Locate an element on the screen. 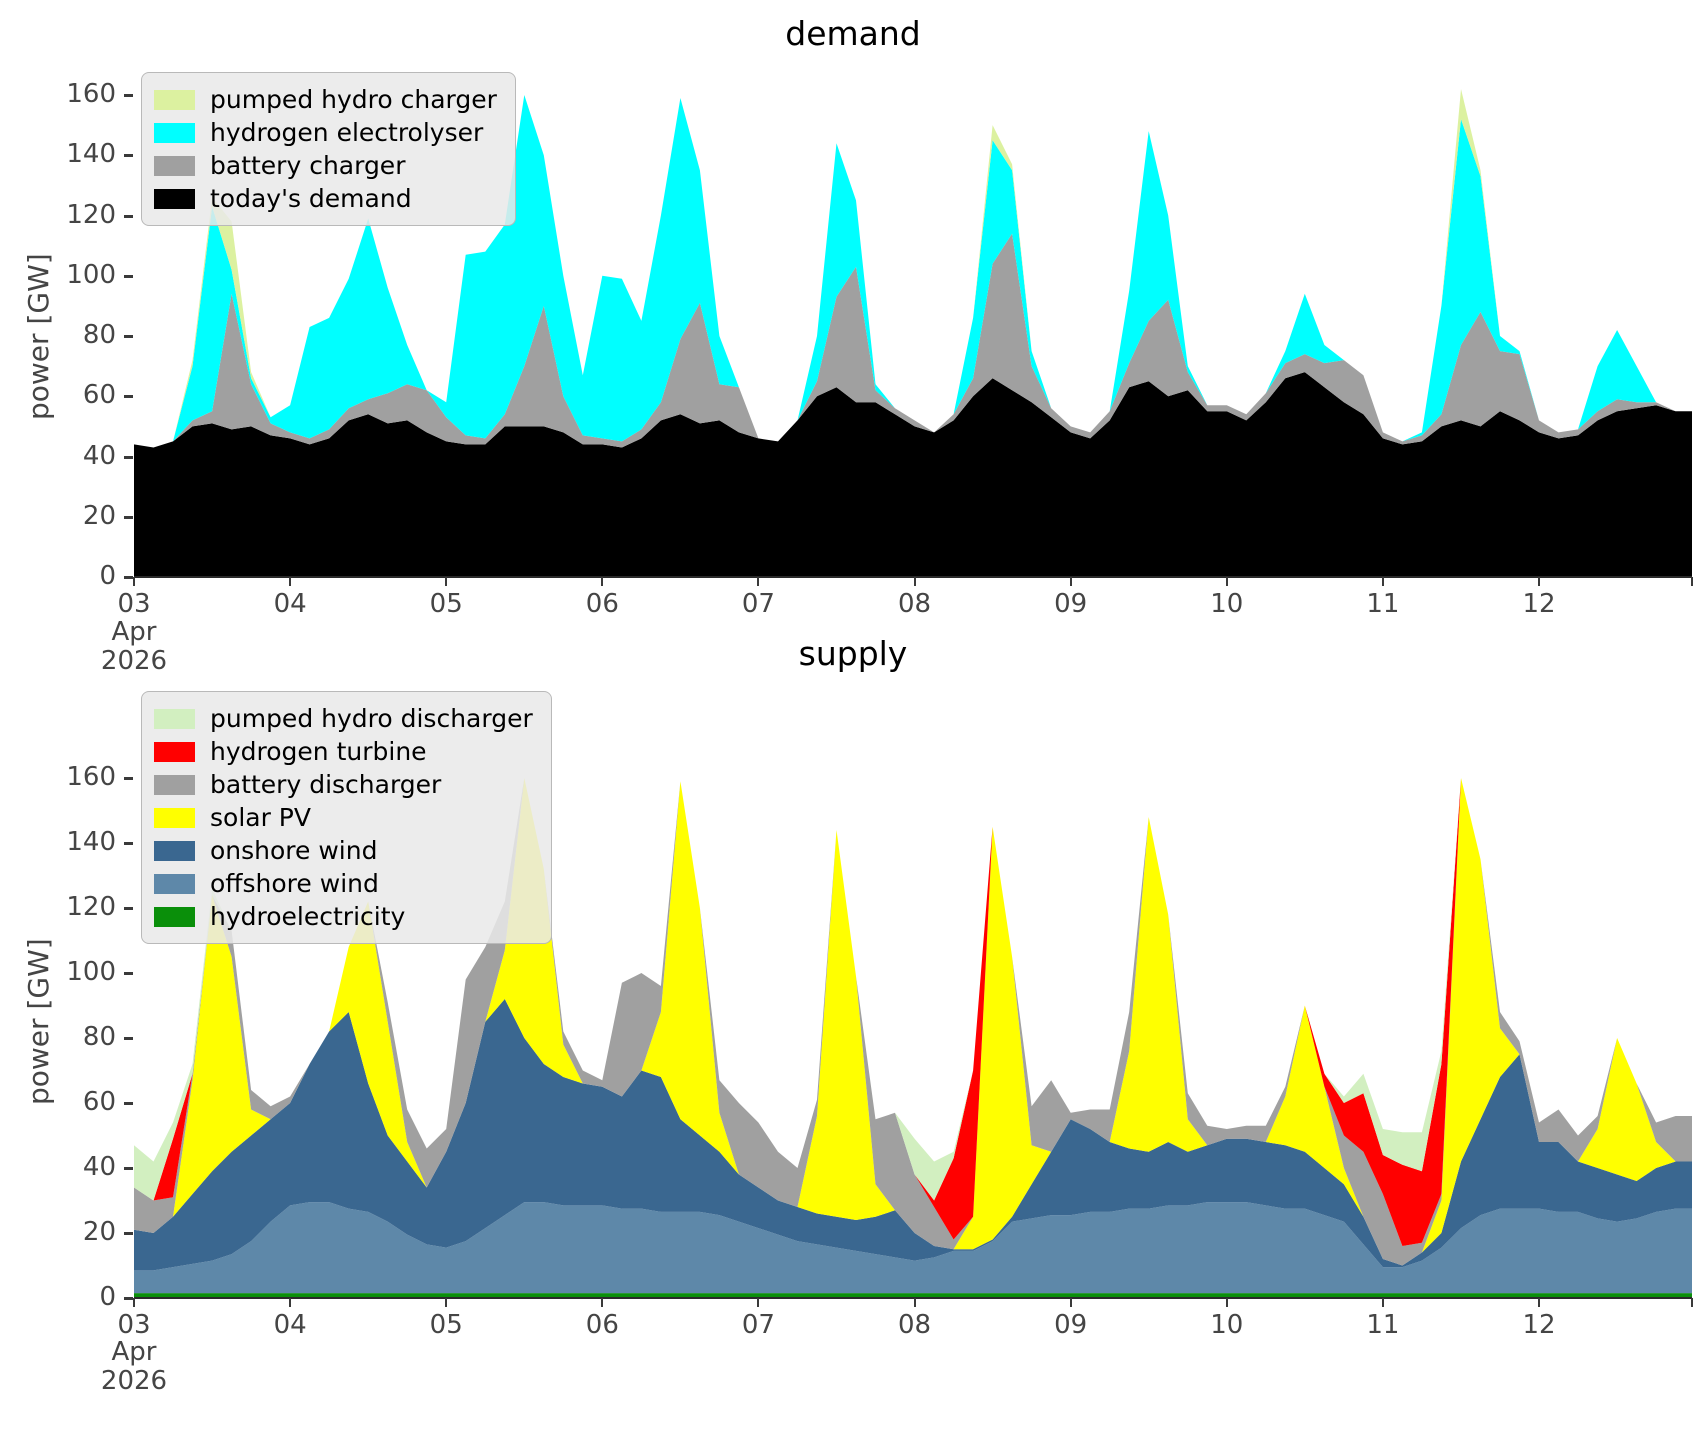 The image size is (1706, 1431). legend-label: hydrogen turbine is located at coordinates (318, 751).